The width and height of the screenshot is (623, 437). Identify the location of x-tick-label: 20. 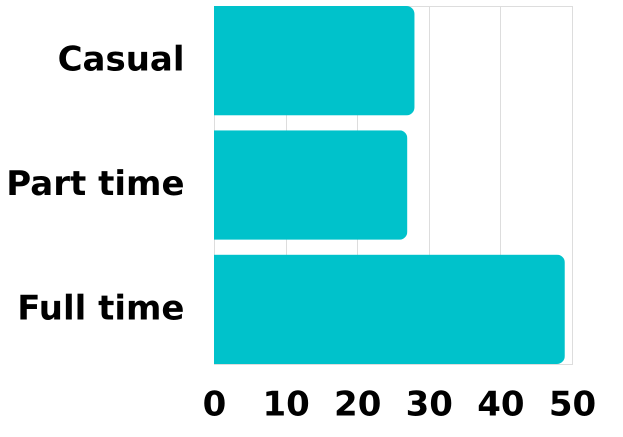
(358, 404).